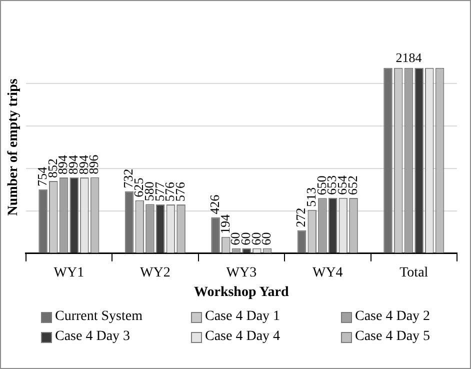  I want to click on data-label: 2184, so click(409, 57).